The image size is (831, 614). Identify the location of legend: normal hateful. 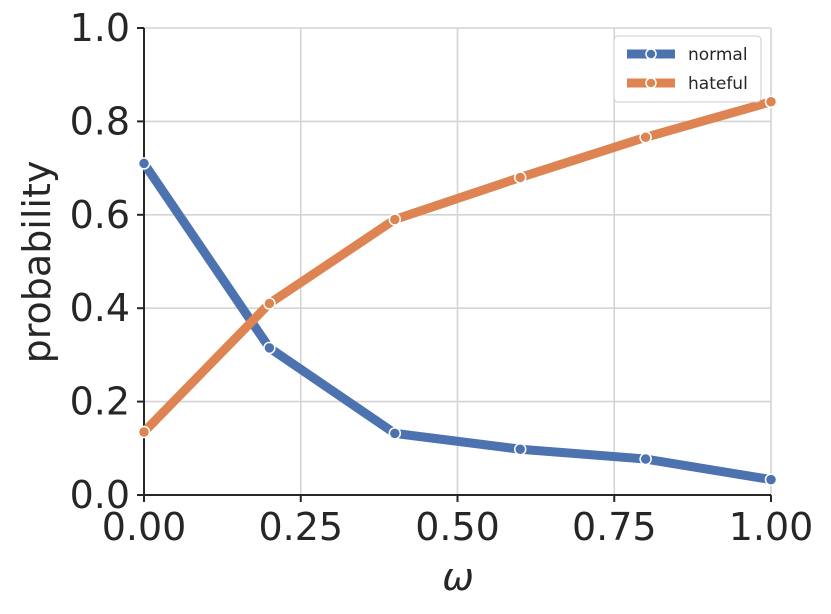
(687, 69).